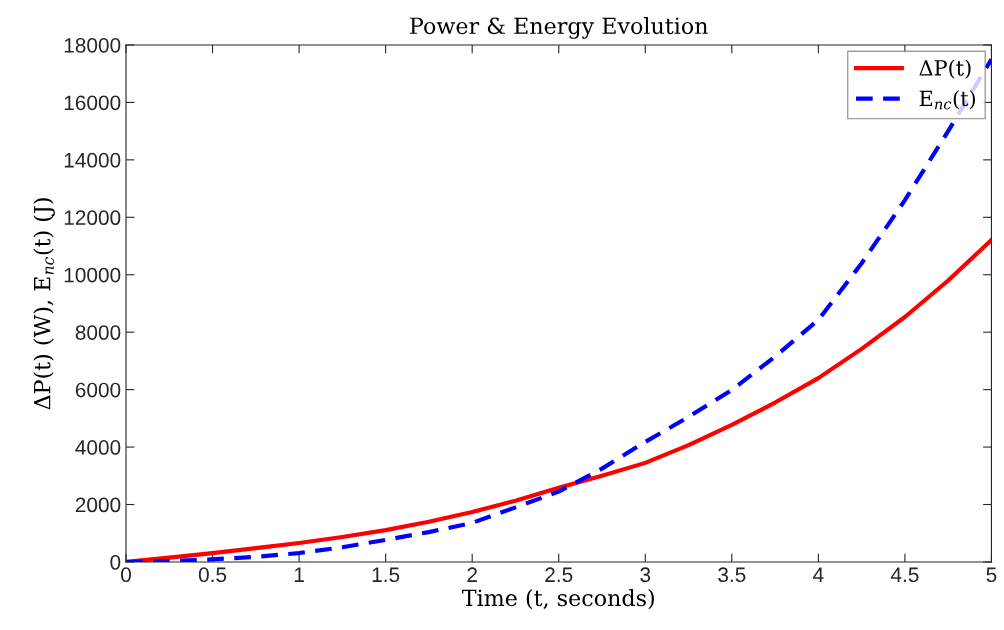 This screenshot has width=1004, height=630. What do you see at coordinates (44, 304) in the screenshot?
I see `y-axis-title: ΔP(t) (W), E$_{nc}$(t) (J)` at bounding box center [44, 304].